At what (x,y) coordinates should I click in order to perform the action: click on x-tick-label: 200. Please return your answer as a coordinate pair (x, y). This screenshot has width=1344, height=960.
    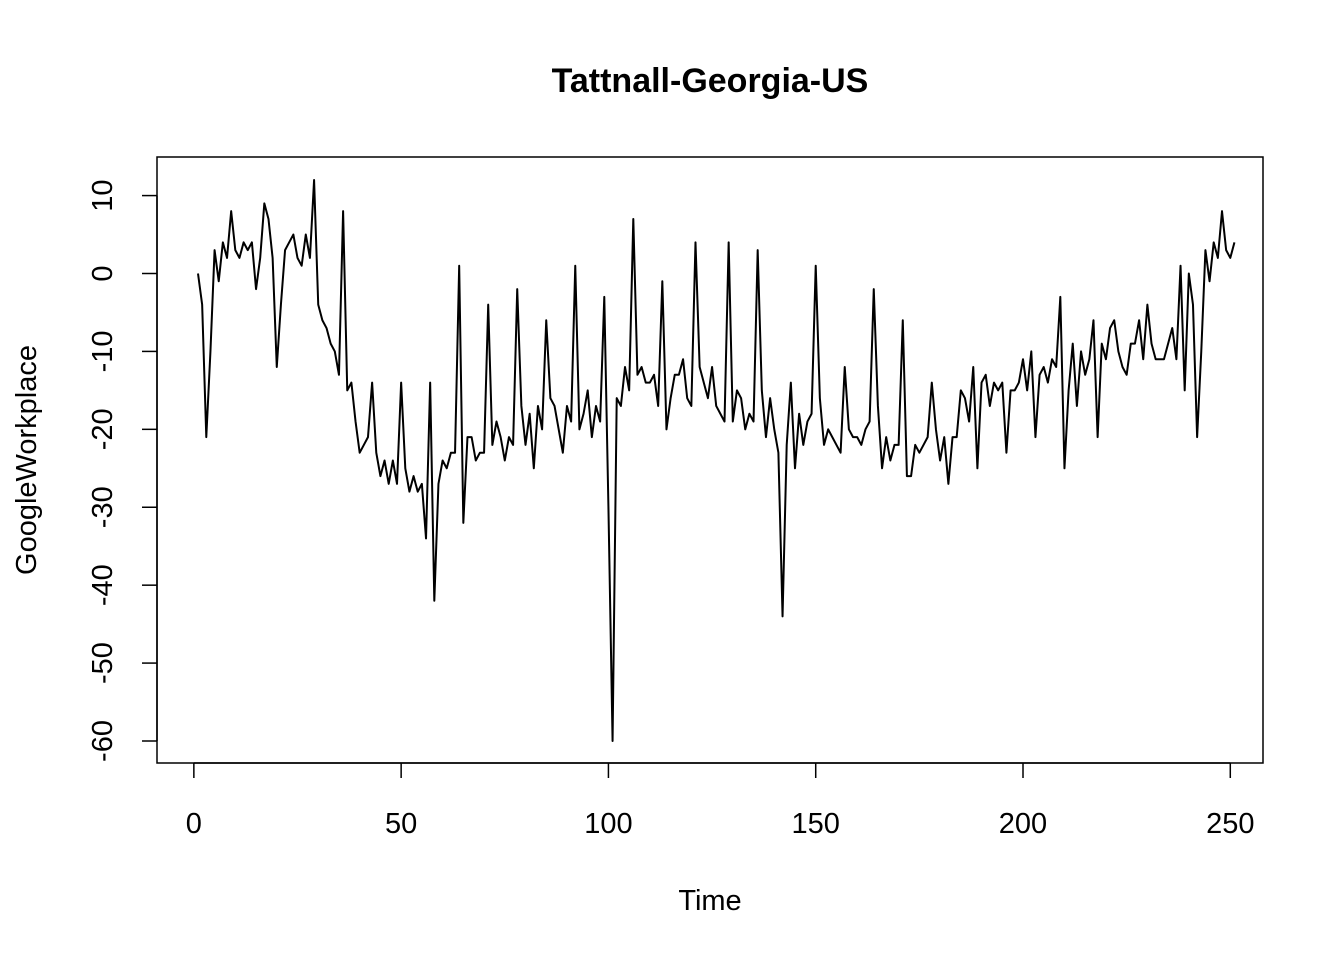
    Looking at the image, I should click on (1023, 824).